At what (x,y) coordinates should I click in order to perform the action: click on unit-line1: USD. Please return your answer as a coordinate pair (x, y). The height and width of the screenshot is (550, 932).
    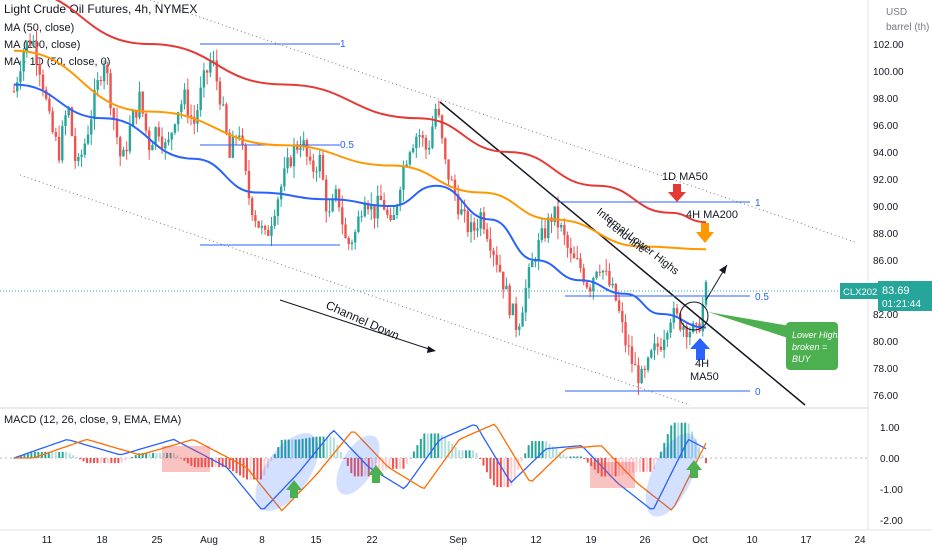
    Looking at the image, I should click on (896, 12).